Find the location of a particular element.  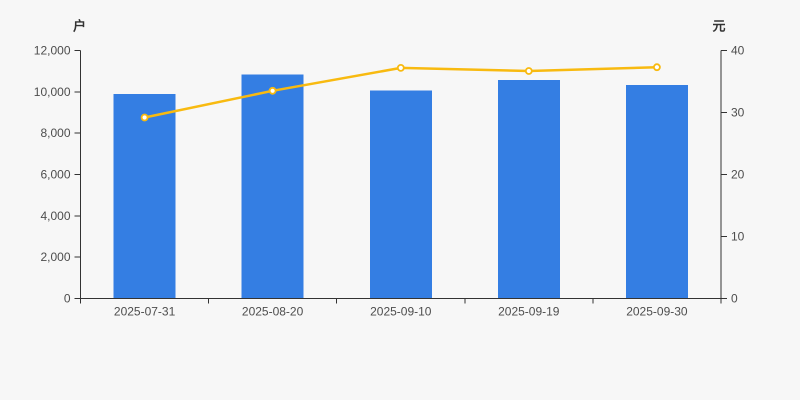

right-axis-name: 元 is located at coordinates (718, 26).